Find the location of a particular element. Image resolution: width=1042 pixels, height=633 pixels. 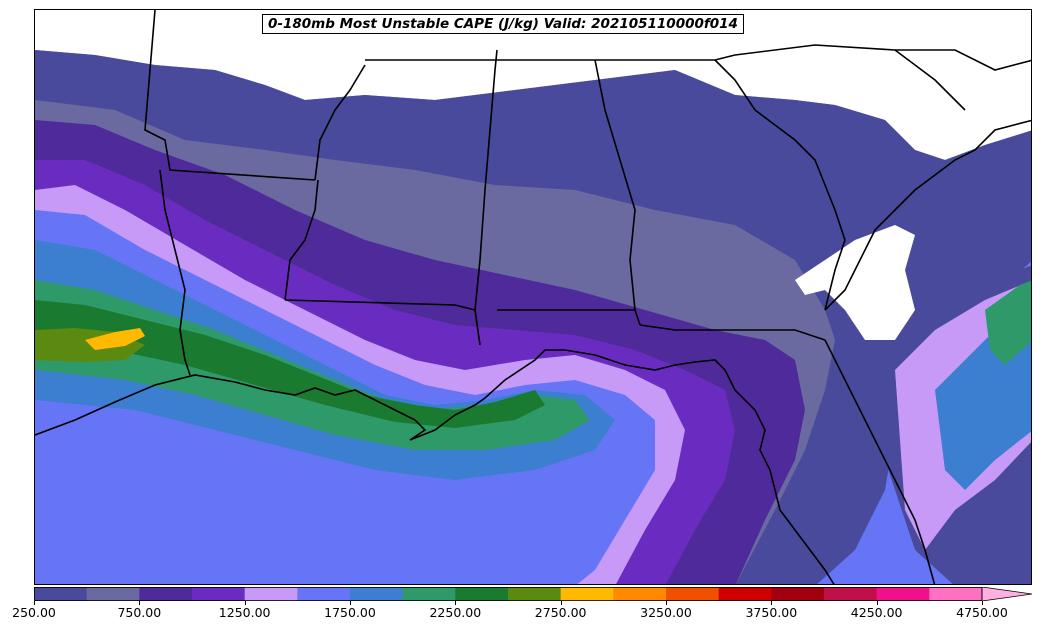

colorbar-tick-label: 1250.00 is located at coordinates (244, 612).